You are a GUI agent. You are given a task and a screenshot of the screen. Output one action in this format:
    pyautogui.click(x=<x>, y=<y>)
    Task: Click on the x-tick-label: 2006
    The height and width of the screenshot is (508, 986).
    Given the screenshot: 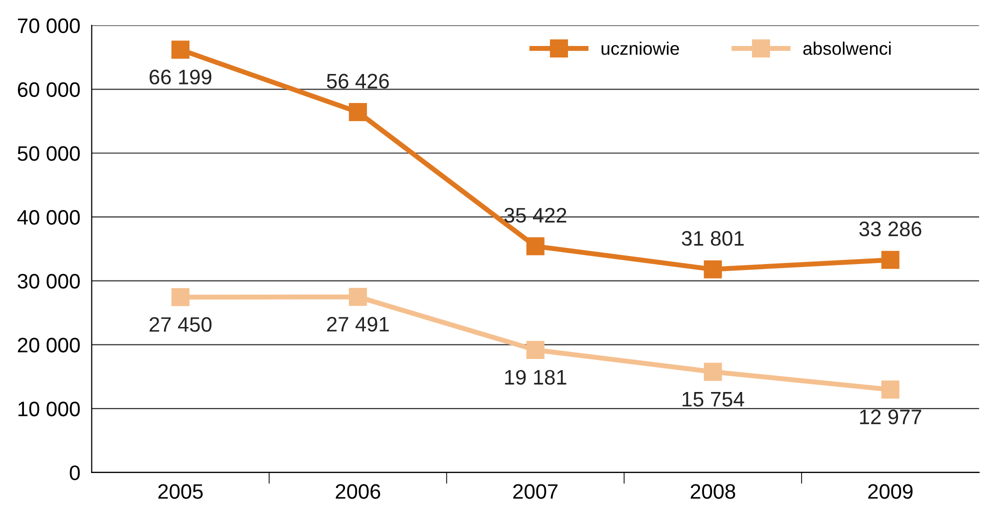 What is the action you would take?
    pyautogui.click(x=358, y=491)
    